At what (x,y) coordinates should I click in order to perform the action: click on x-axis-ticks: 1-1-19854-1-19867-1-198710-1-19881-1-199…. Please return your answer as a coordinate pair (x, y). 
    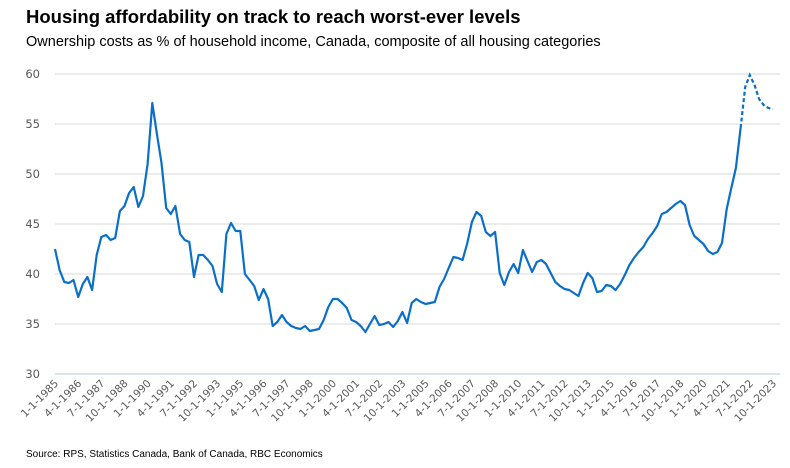
    Looking at the image, I should click on (399, 400).